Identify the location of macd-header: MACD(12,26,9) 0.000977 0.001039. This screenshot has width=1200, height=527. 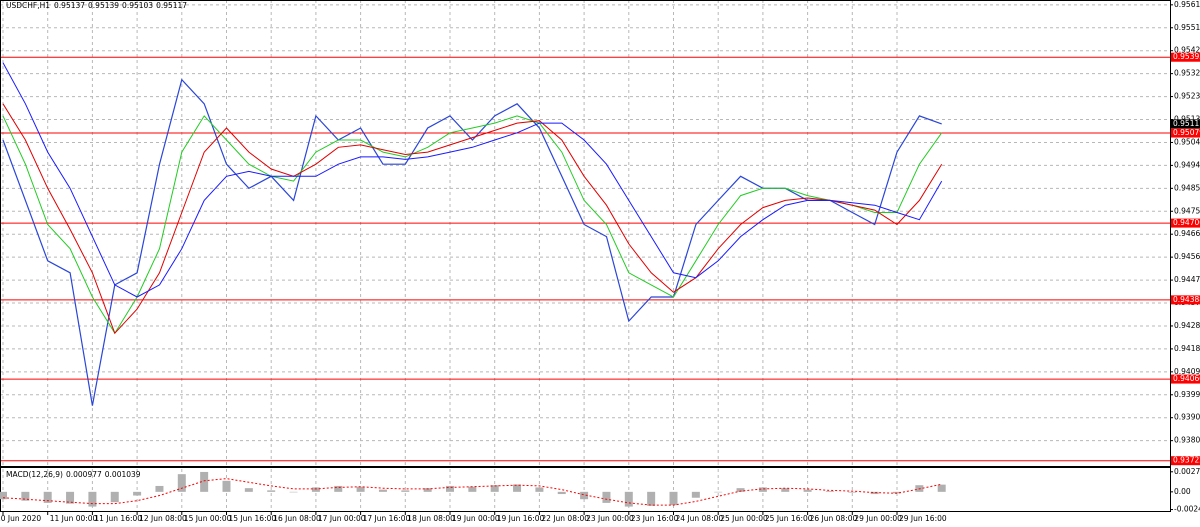
(73, 474).